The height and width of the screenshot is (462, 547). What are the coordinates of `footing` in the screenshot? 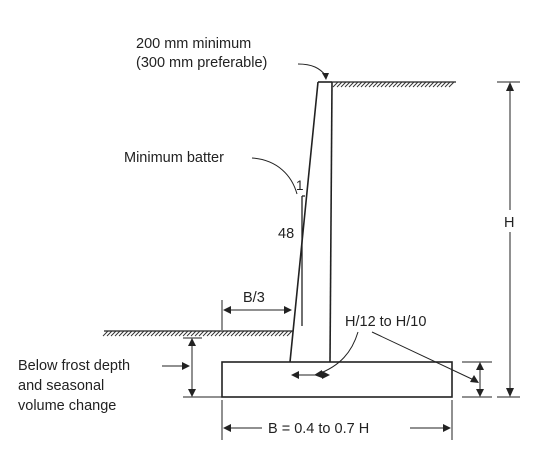 It's located at (337, 379).